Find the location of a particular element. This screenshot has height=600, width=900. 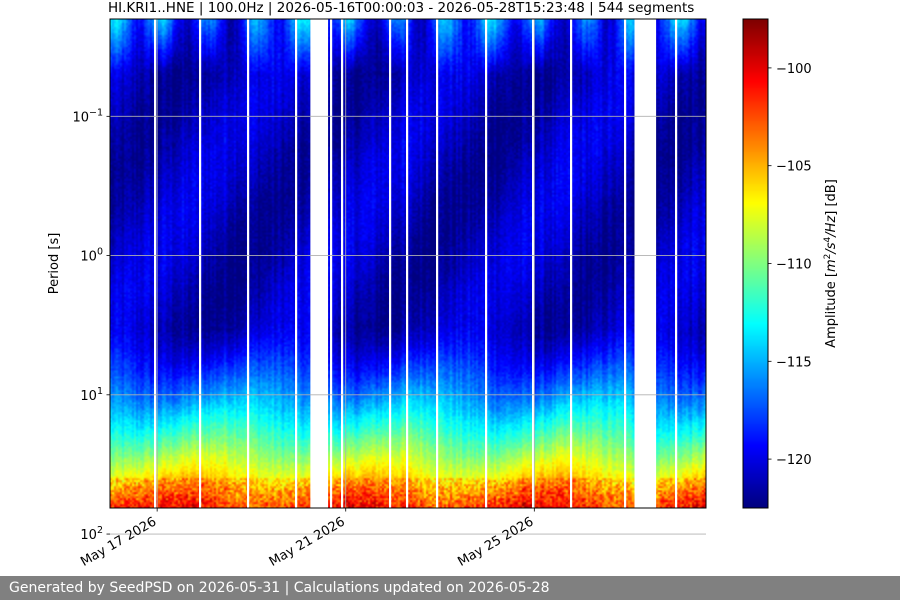

y-tick-label: 10⁻¹ is located at coordinates (87, 116).